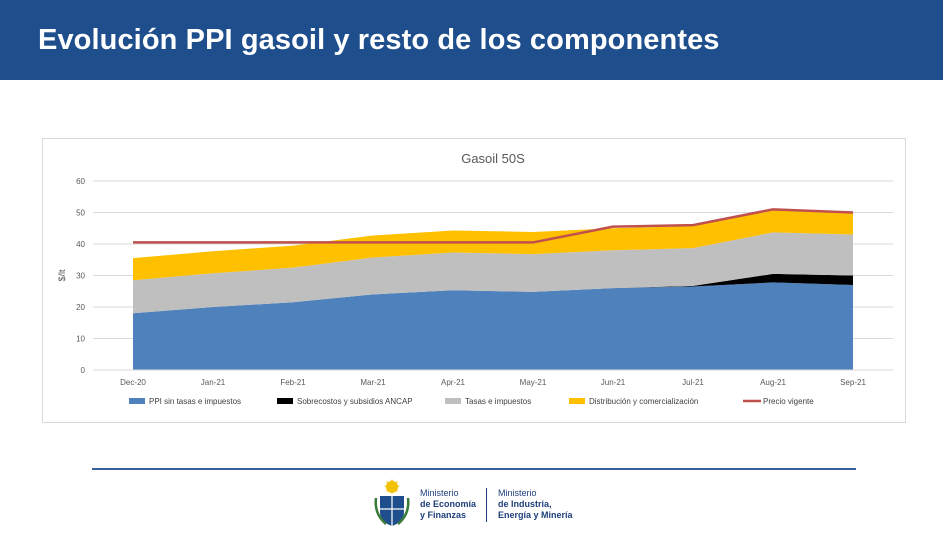 The width and height of the screenshot is (943, 534). What do you see at coordinates (474, 469) in the screenshot?
I see `footer-divider` at bounding box center [474, 469].